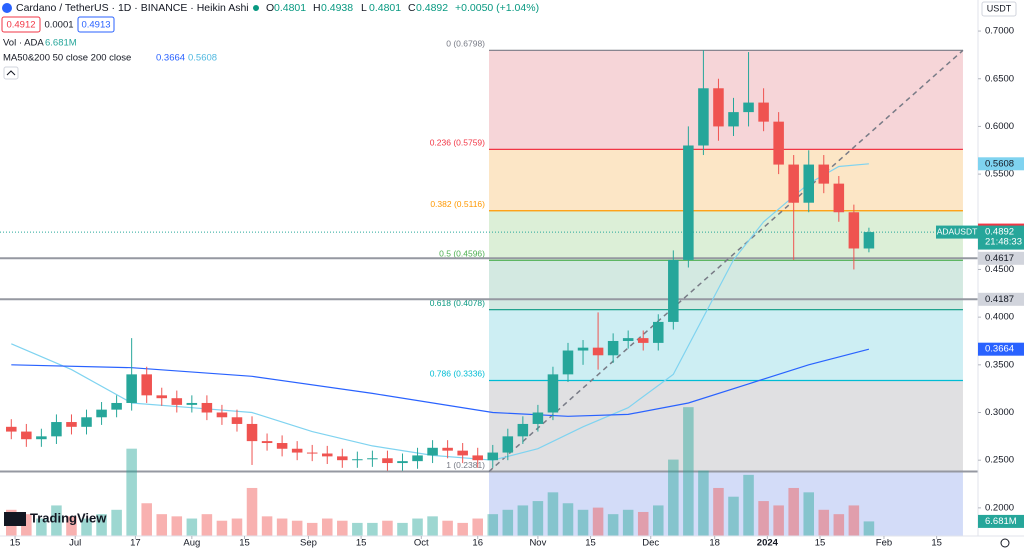 The width and height of the screenshot is (1024, 551). What do you see at coordinates (768, 543) in the screenshot?
I see `x-tick-label: 2024` at bounding box center [768, 543].